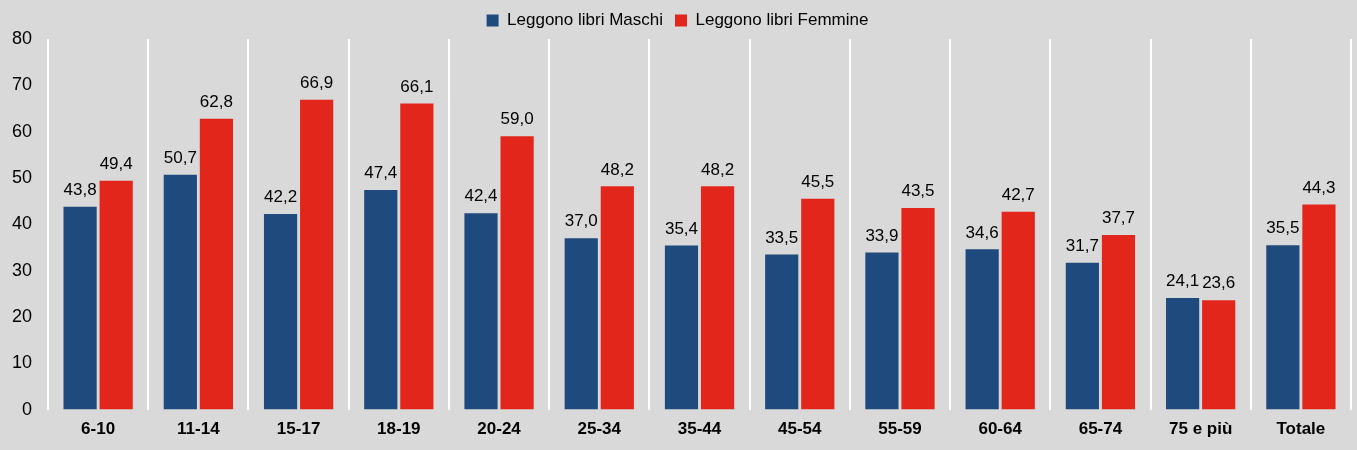 The width and height of the screenshot is (1357, 450). I want to click on data-label: 66,9, so click(317, 82).